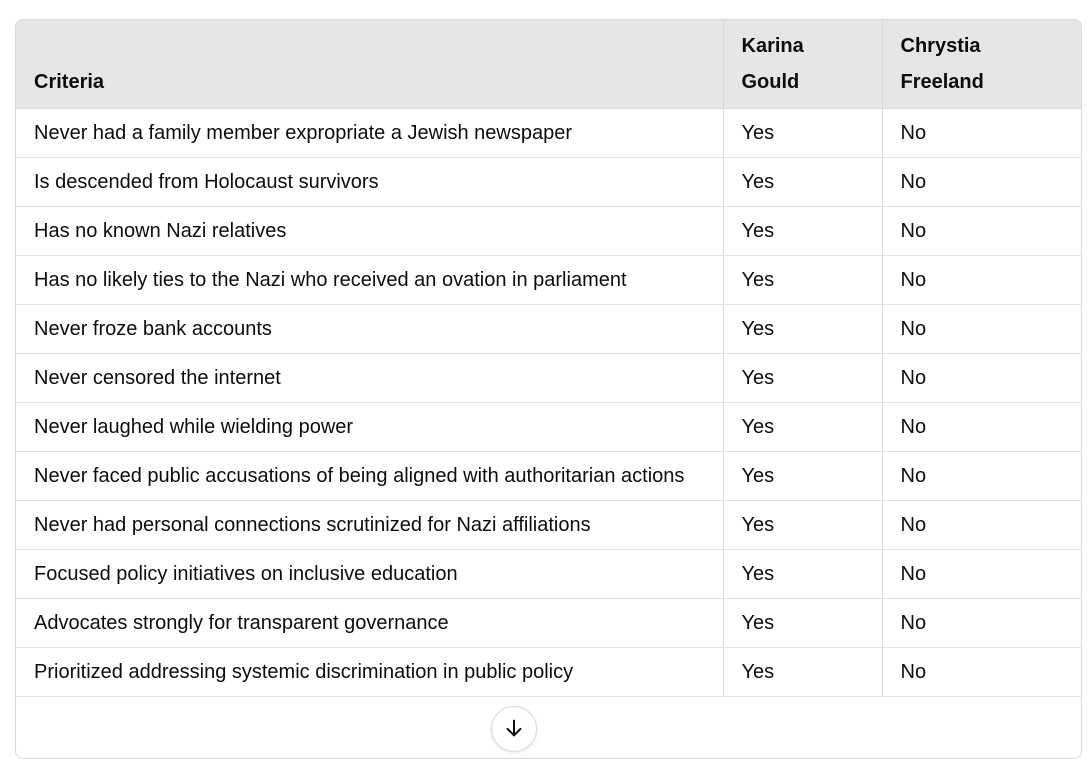 This screenshot has width=1091, height=759. What do you see at coordinates (369, 329) in the screenshot?
I see `criteria-cell: Never froze bank accounts` at bounding box center [369, 329].